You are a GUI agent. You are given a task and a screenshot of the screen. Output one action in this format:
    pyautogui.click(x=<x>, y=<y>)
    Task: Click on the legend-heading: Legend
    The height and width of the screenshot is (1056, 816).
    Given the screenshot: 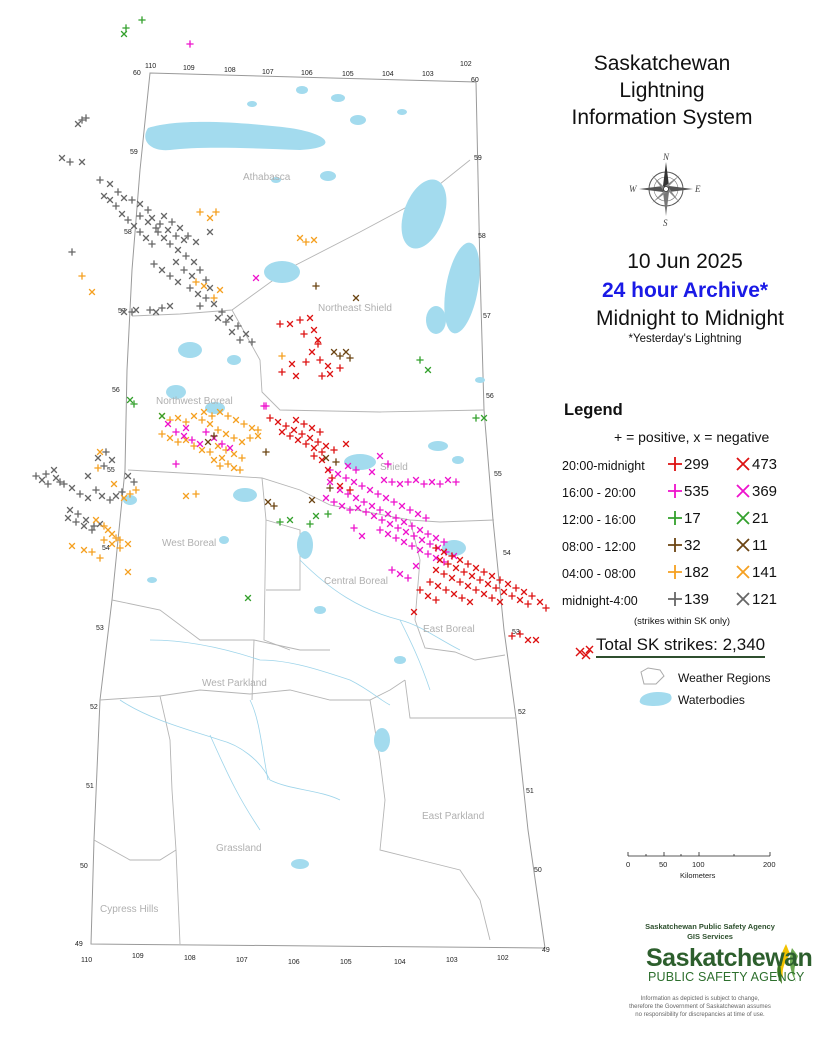 What is the action you would take?
    pyautogui.click(x=593, y=410)
    